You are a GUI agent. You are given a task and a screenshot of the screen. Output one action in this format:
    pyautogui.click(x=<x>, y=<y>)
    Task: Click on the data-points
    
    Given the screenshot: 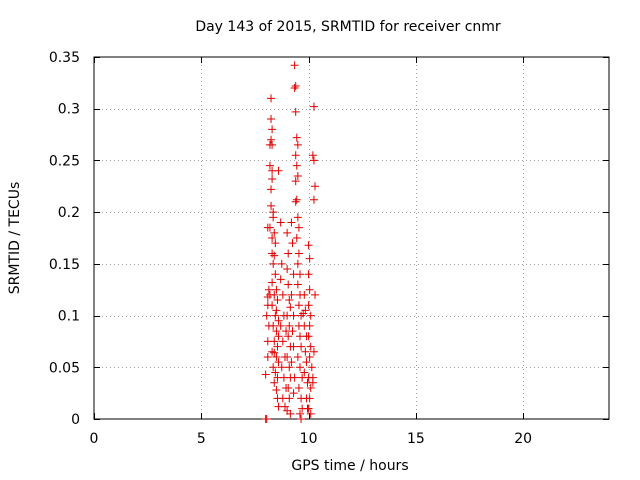 What is the action you would take?
    pyautogui.click(x=290, y=242)
    